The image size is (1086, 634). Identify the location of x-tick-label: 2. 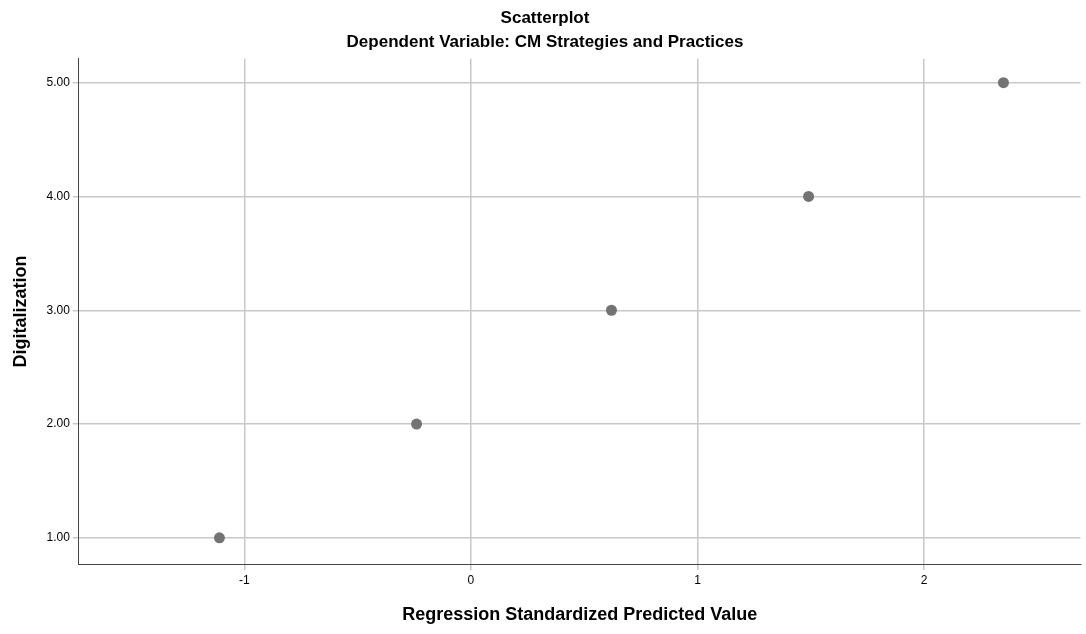
(924, 579).